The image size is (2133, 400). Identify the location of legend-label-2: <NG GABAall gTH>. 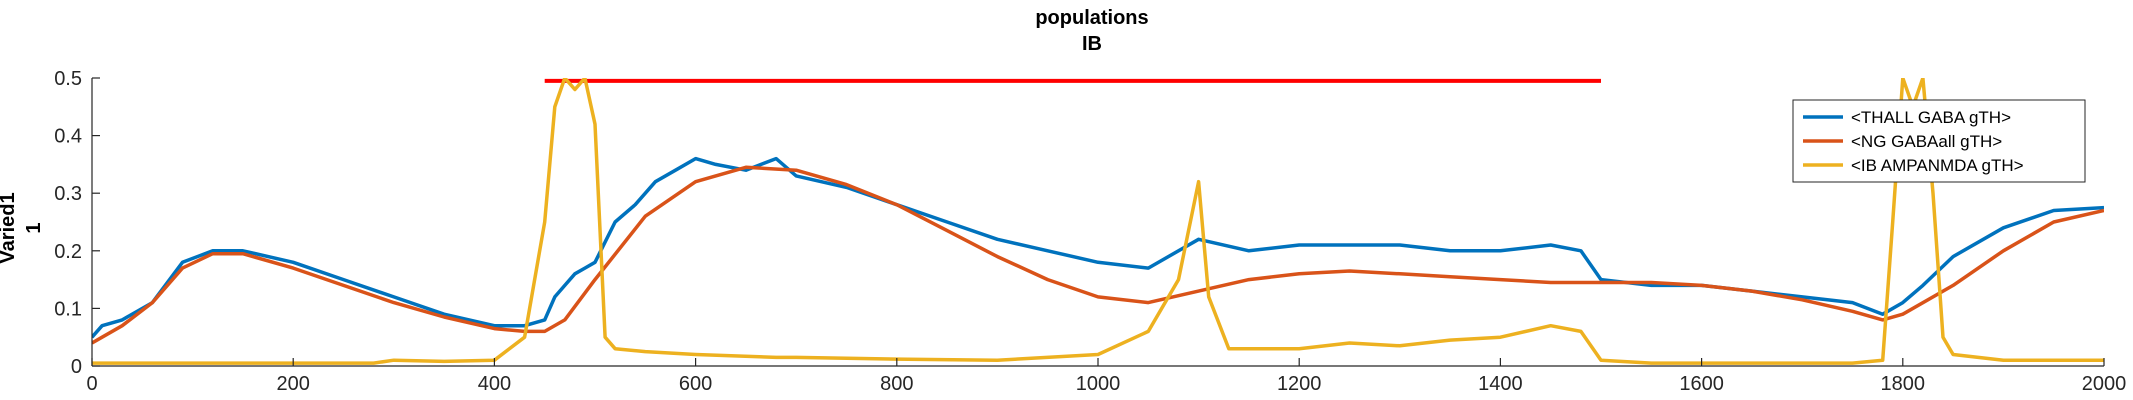
(1926, 141).